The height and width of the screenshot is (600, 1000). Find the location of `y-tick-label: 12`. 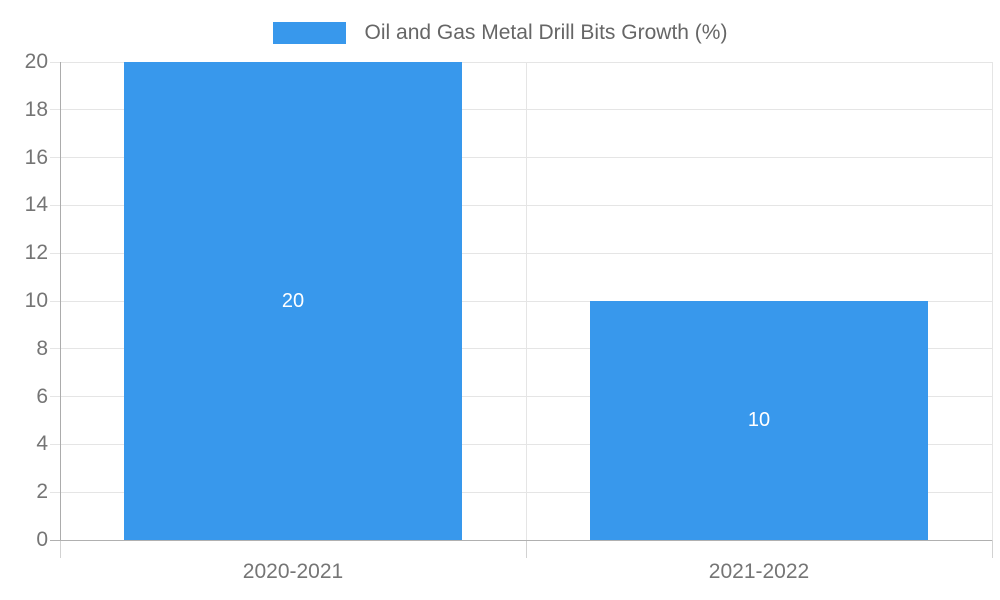

y-tick-label: 12 is located at coordinates (36, 253).